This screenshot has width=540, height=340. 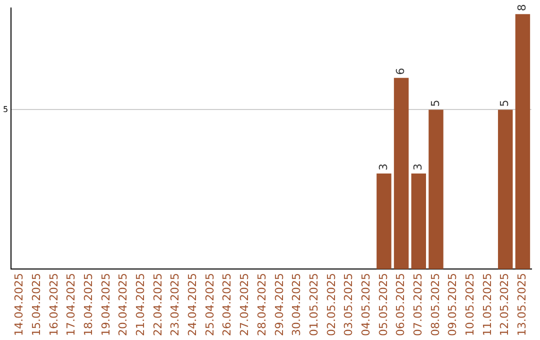 What do you see at coordinates (105, 304) in the screenshot?
I see `x-tick-label: 19.04.2025` at bounding box center [105, 304].